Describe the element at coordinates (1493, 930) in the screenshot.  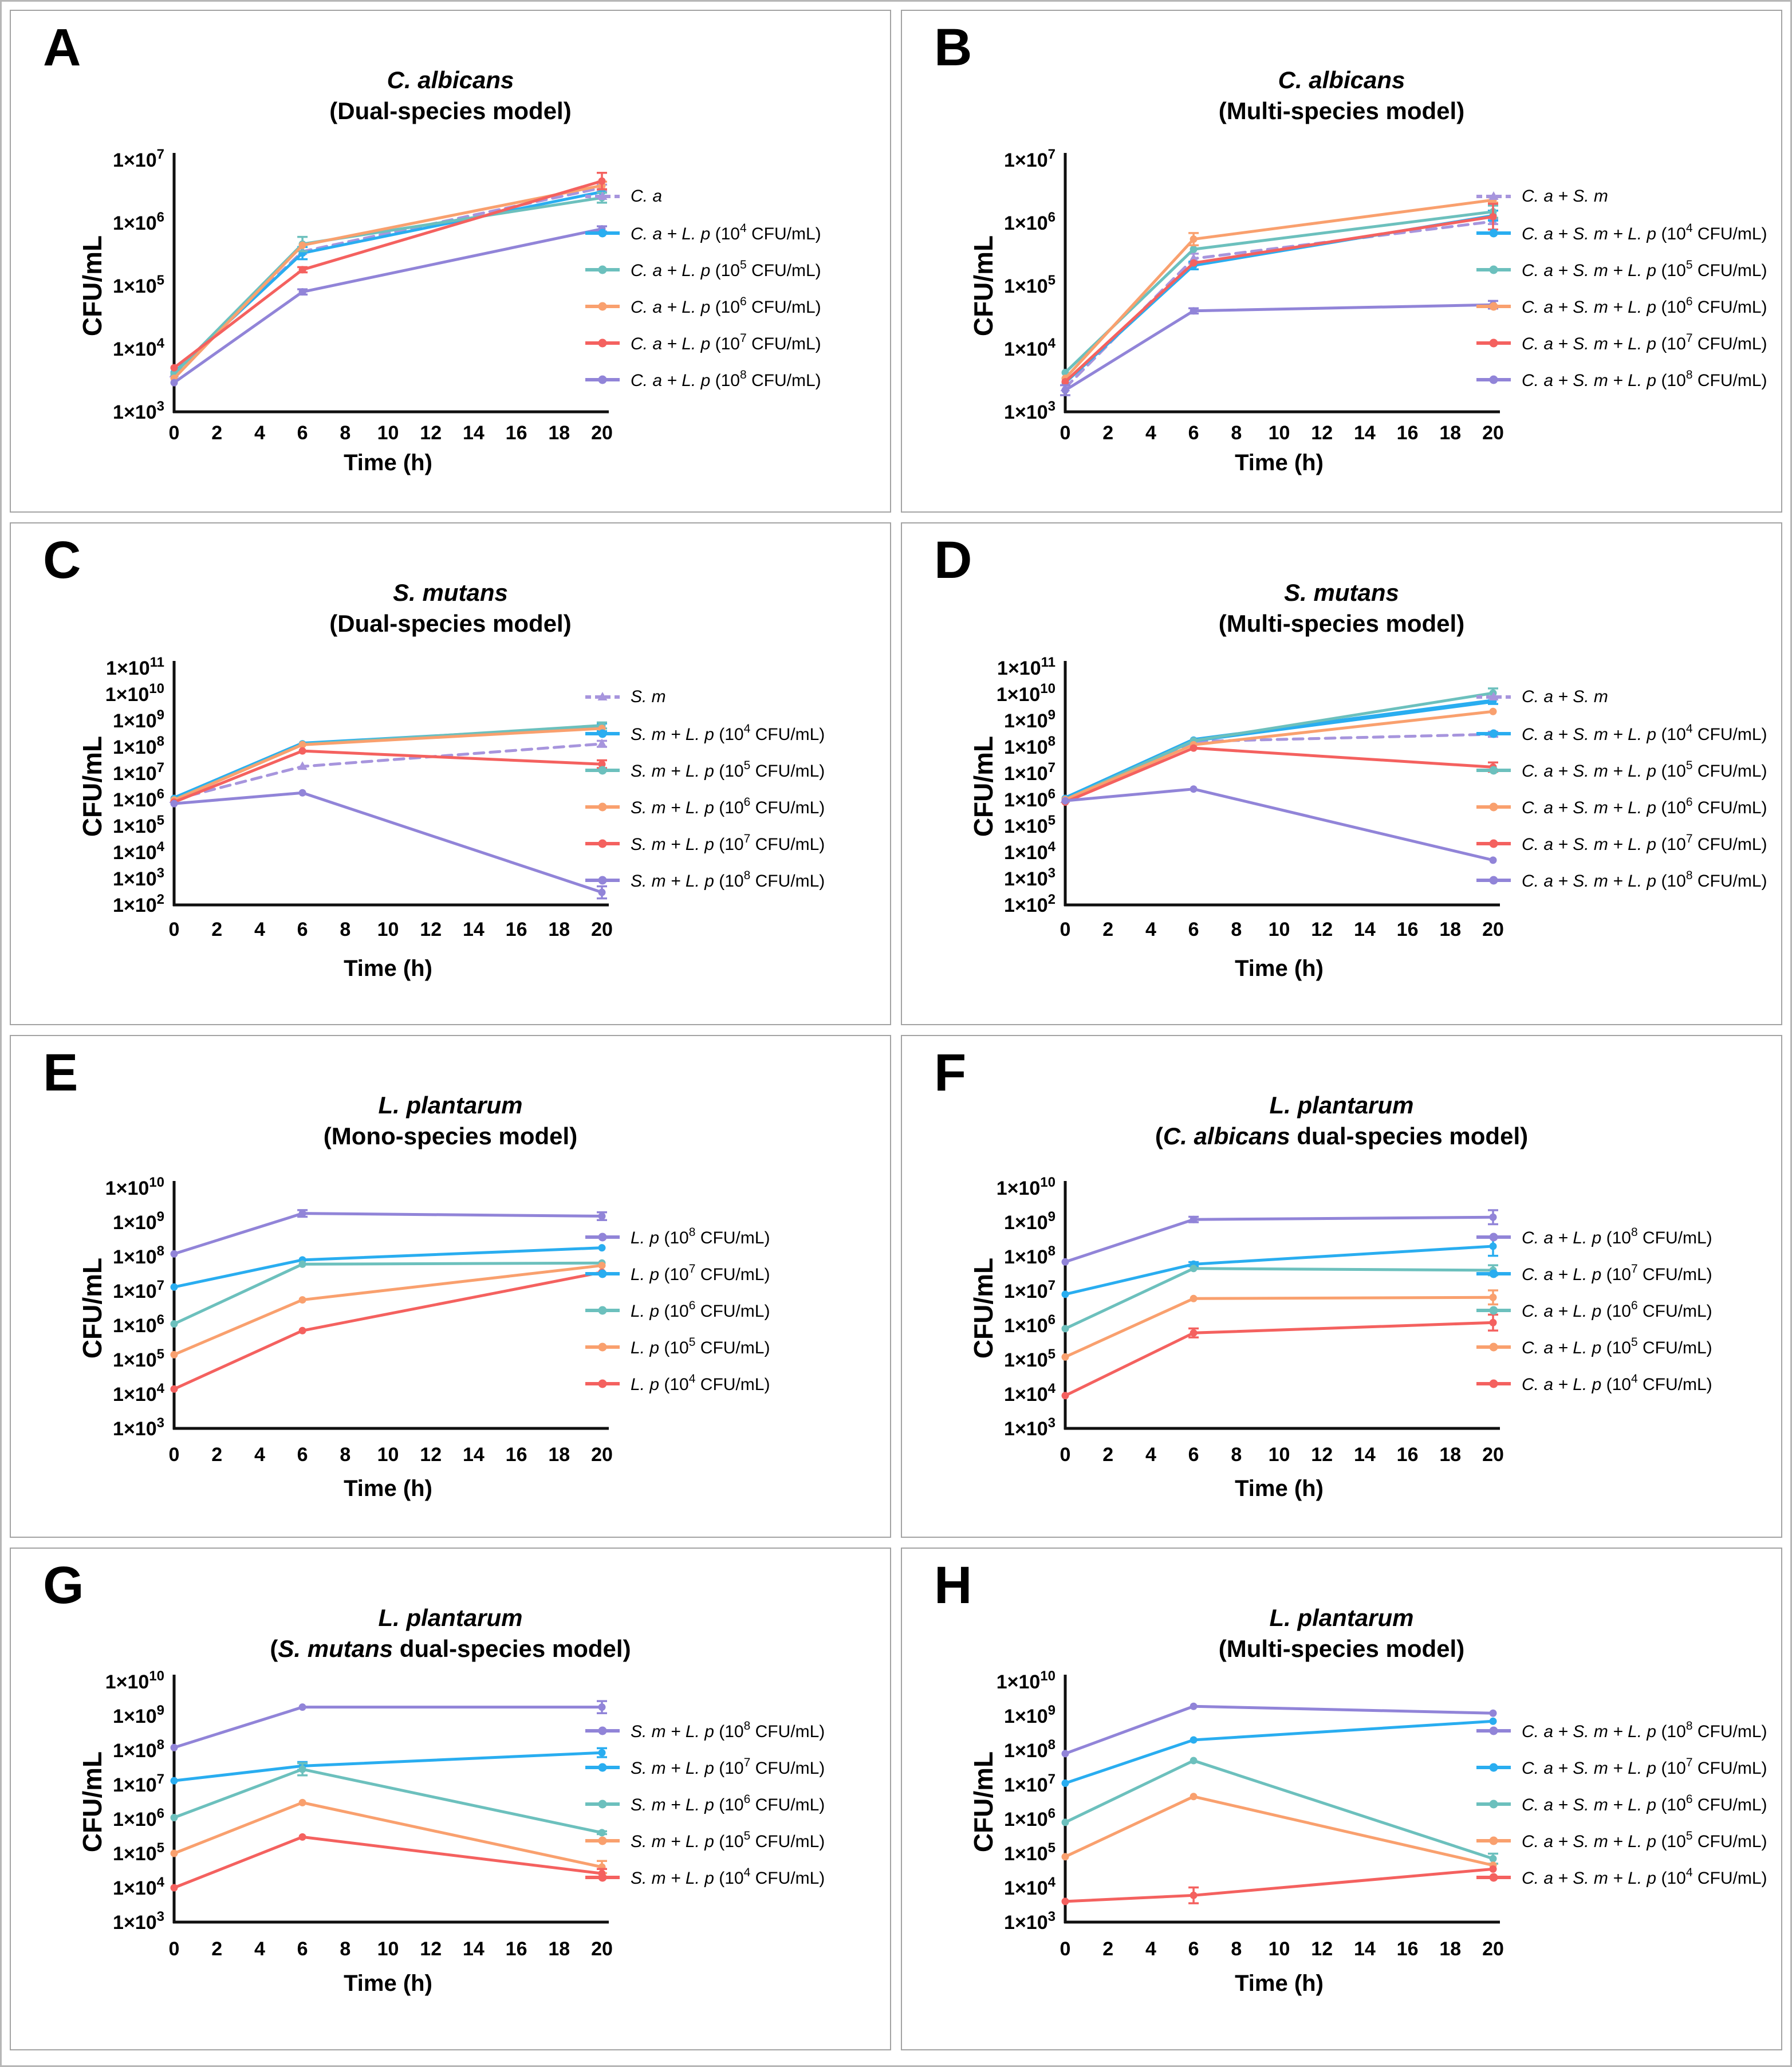
I see `x-tick-label: 20` at that location.